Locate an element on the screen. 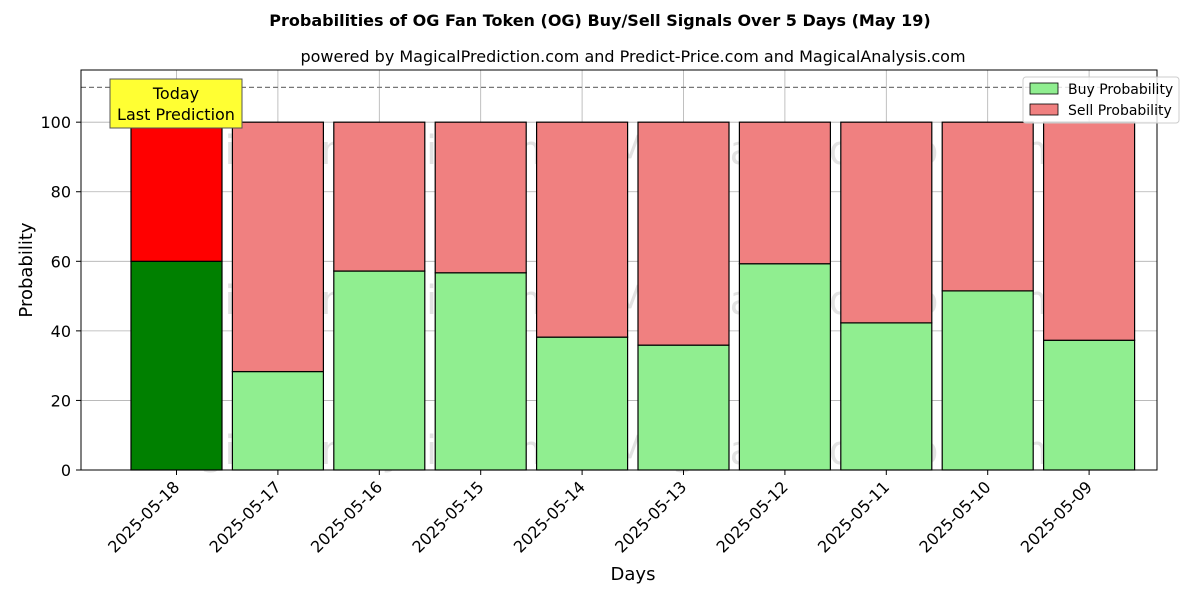  legend-frame is located at coordinates (1101, 100).